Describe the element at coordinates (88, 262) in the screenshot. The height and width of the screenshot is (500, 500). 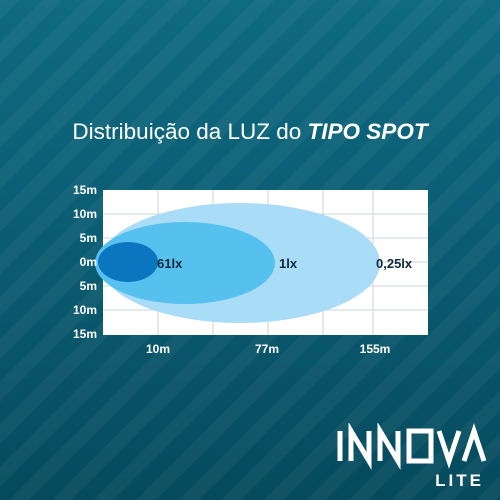
I see `y-tick-label: 0m` at that location.